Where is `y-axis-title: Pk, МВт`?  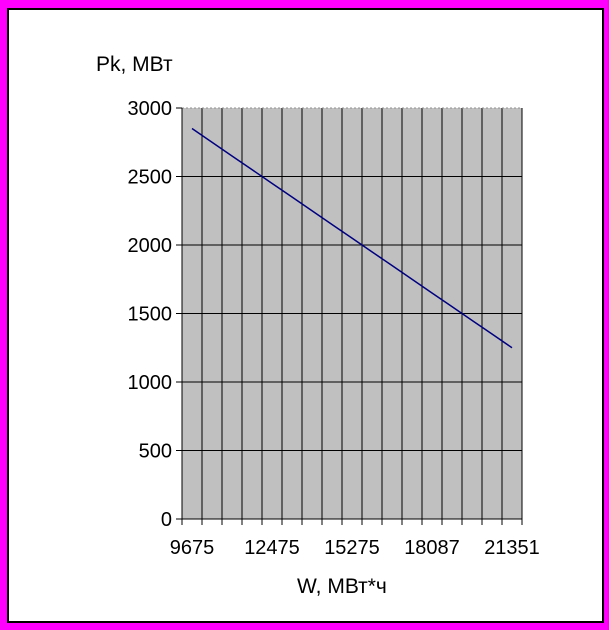 y-axis-title: Pk, МВт is located at coordinates (134, 64).